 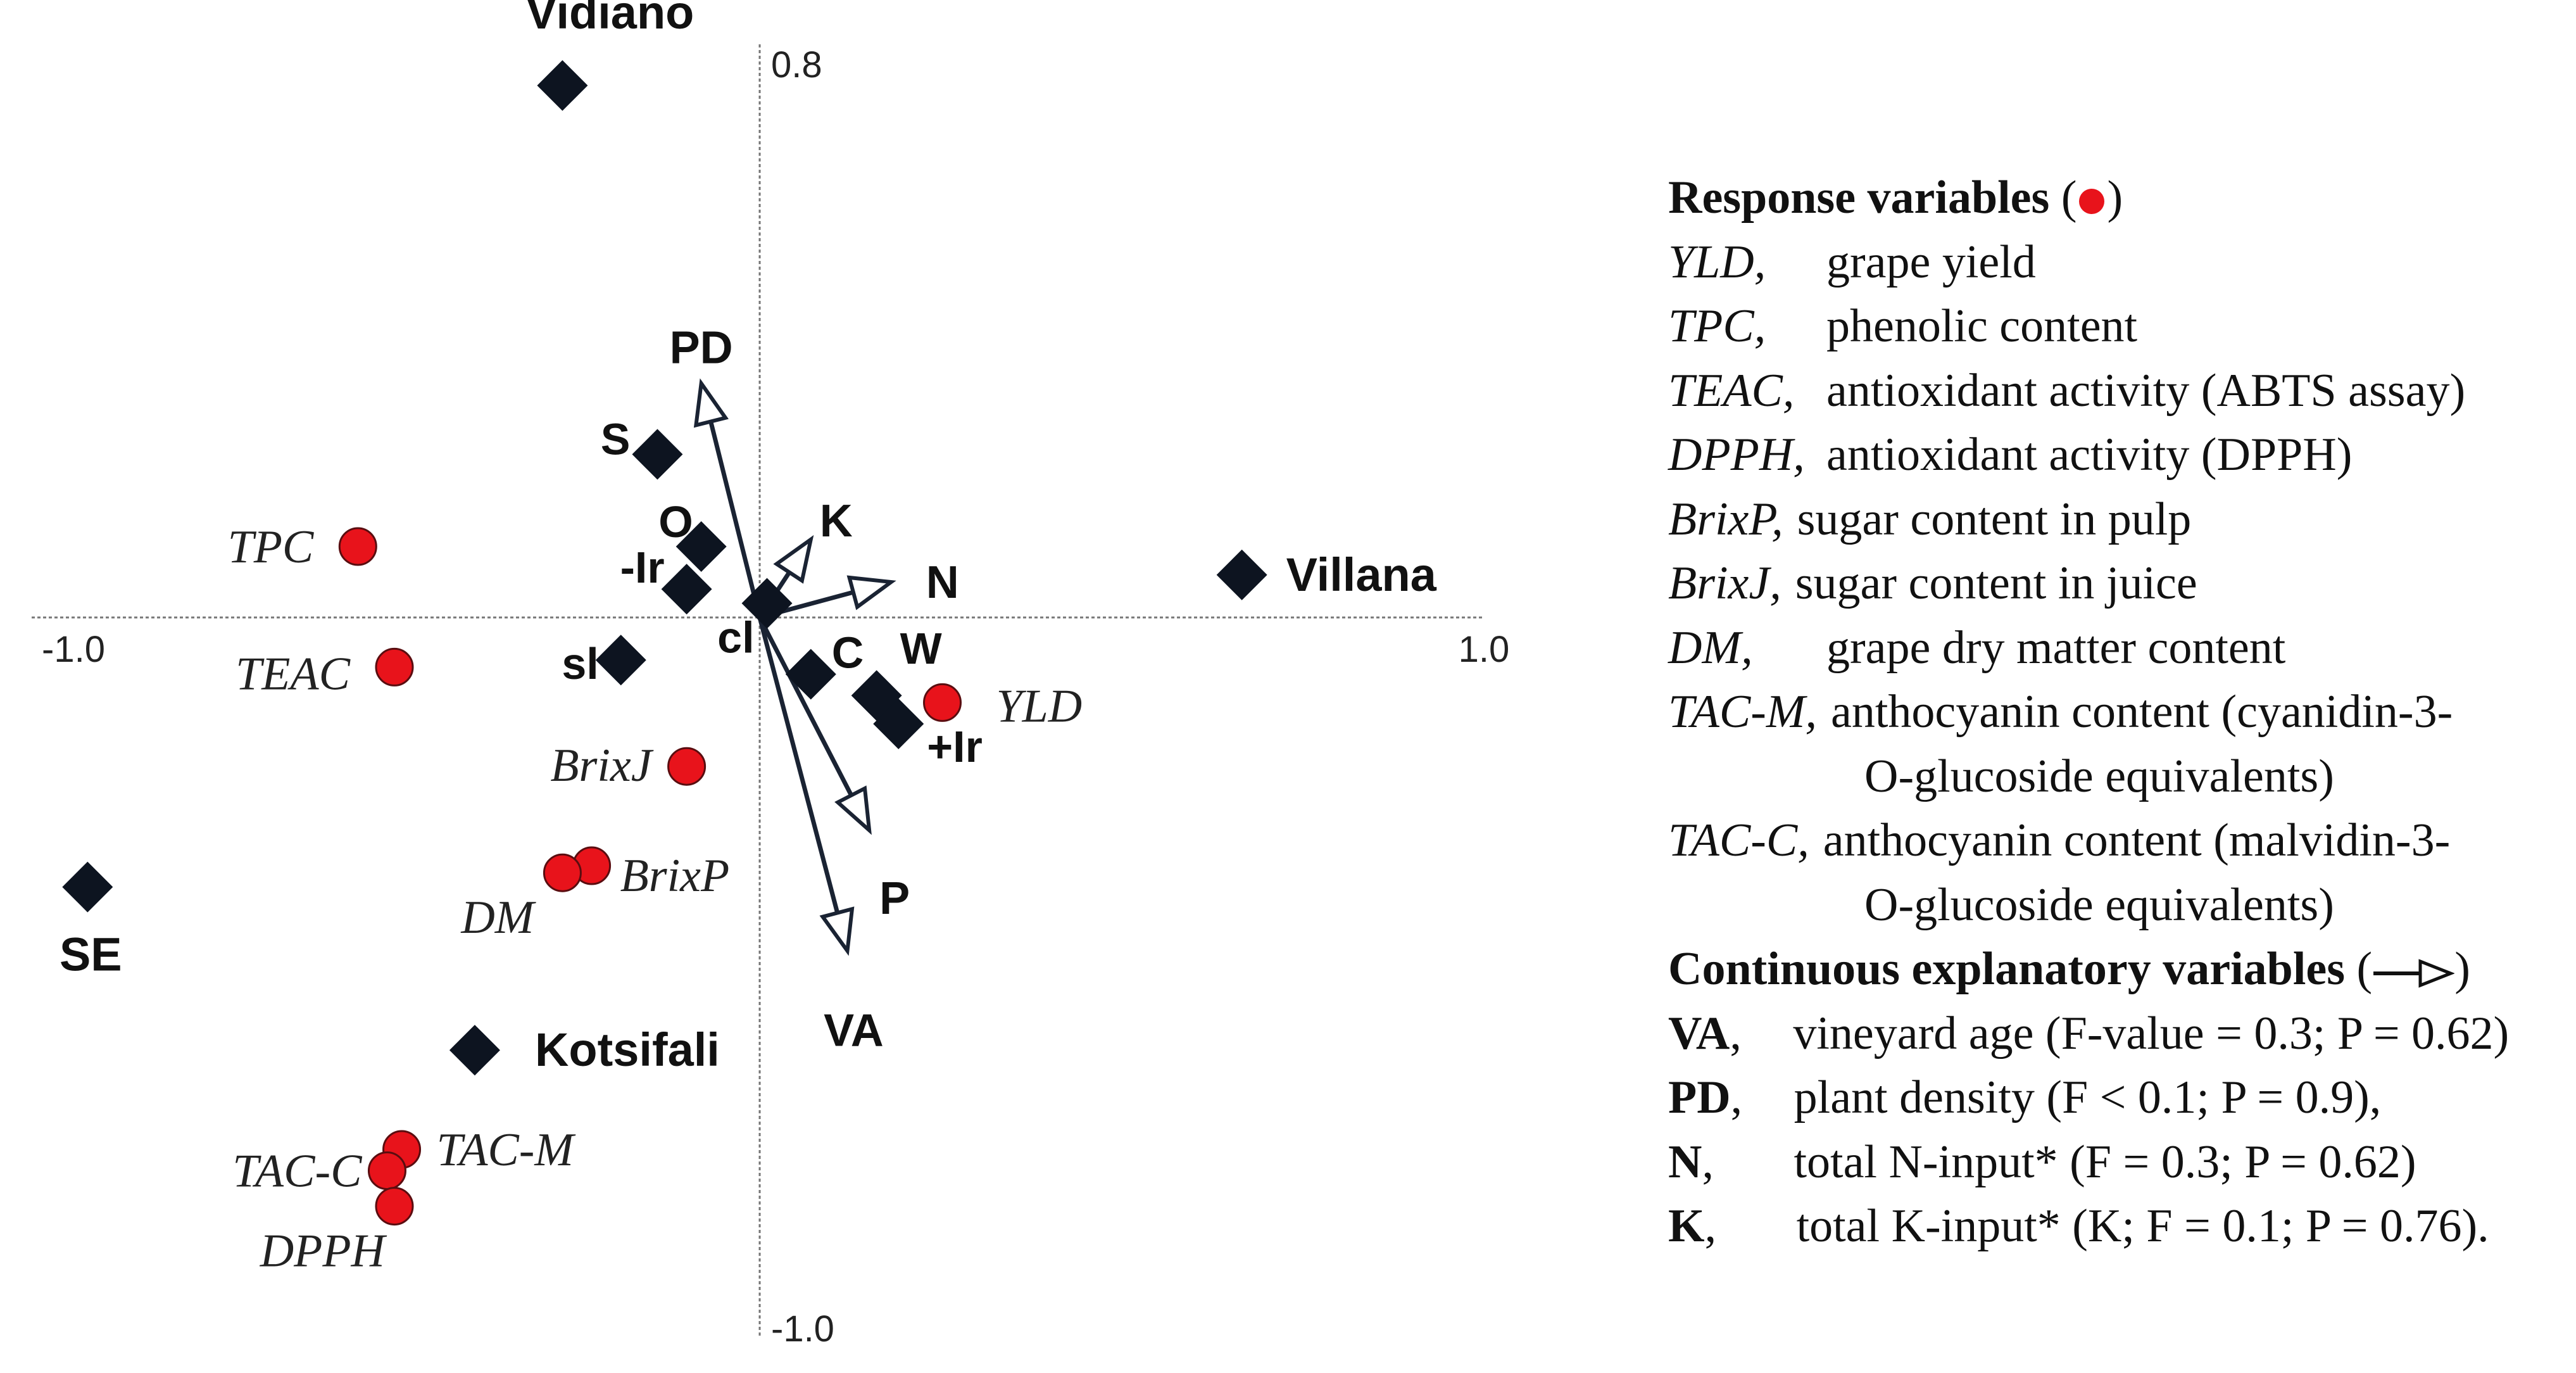 What do you see at coordinates (1241, 575) in the screenshot?
I see `factor-marker-villana` at bounding box center [1241, 575].